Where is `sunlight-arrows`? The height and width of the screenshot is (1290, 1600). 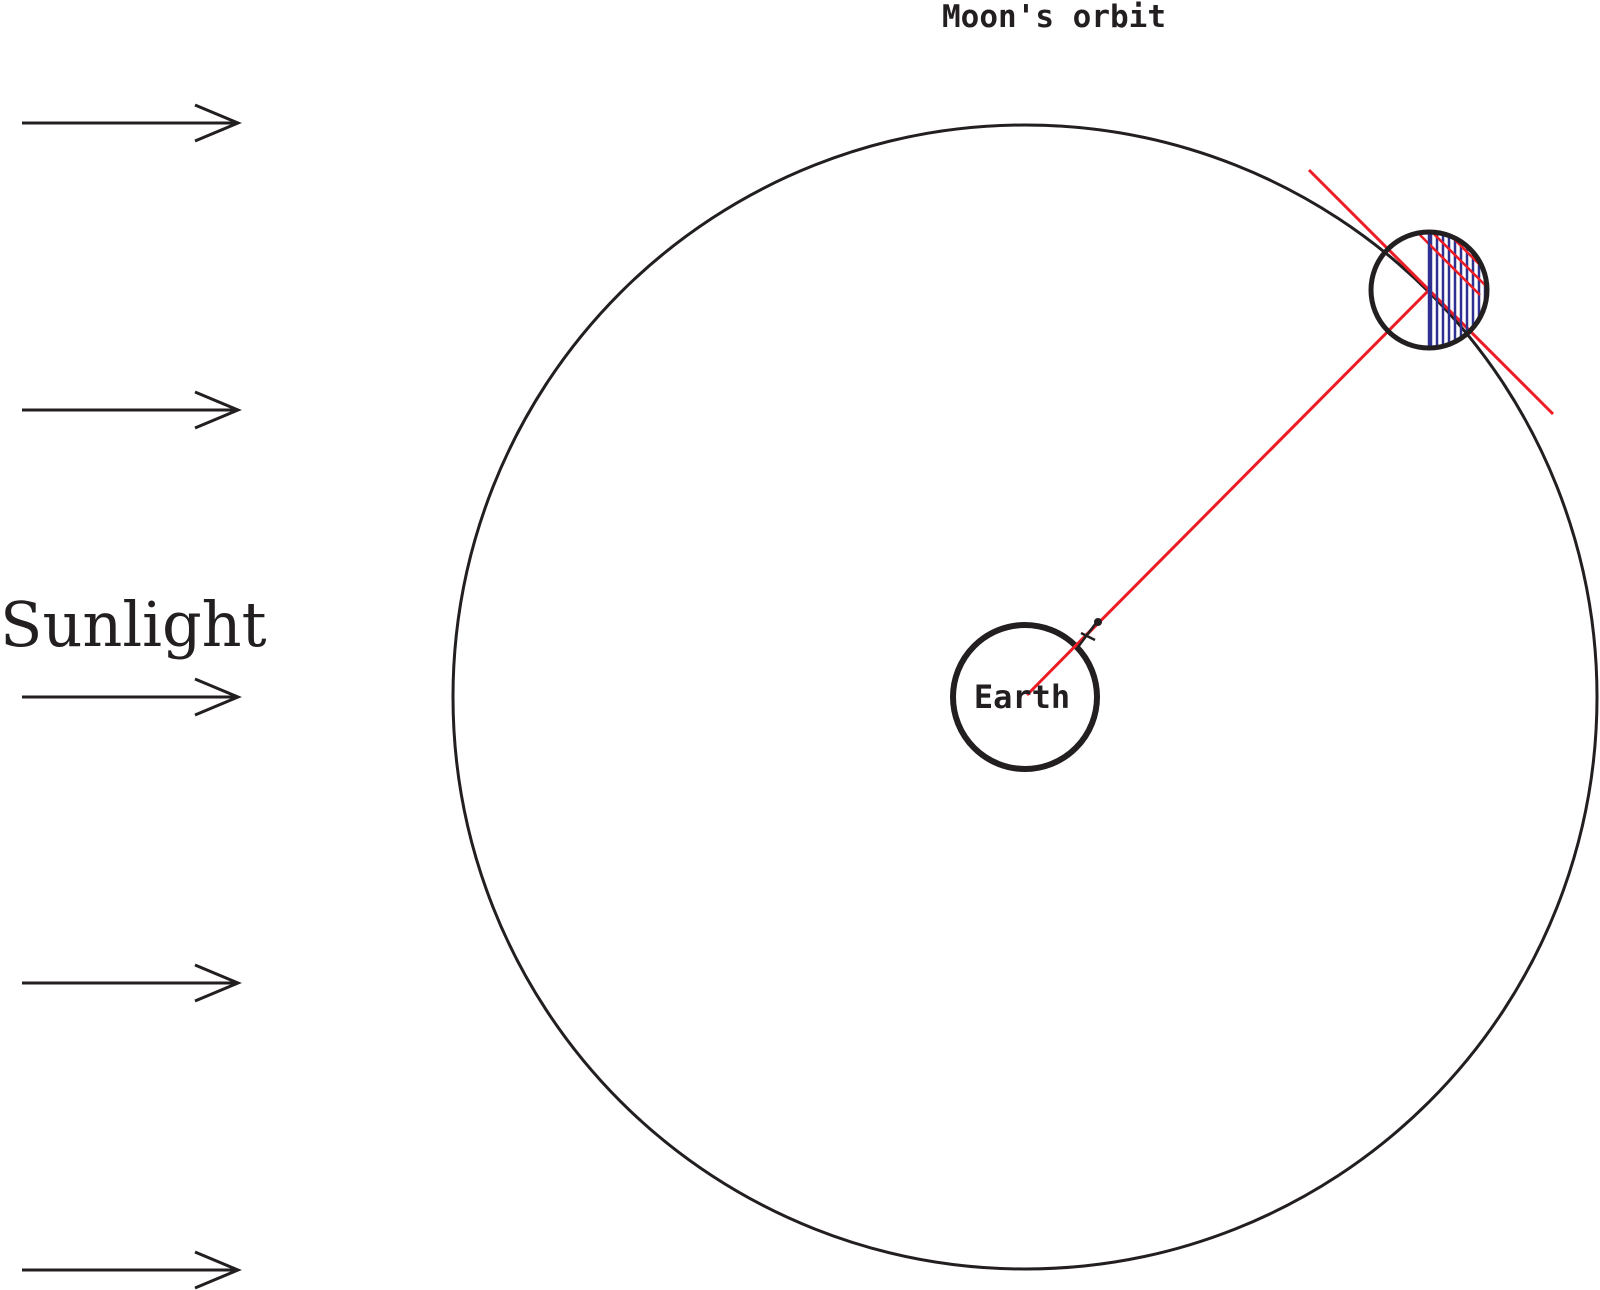
sunlight-arrows is located at coordinates (132, 696).